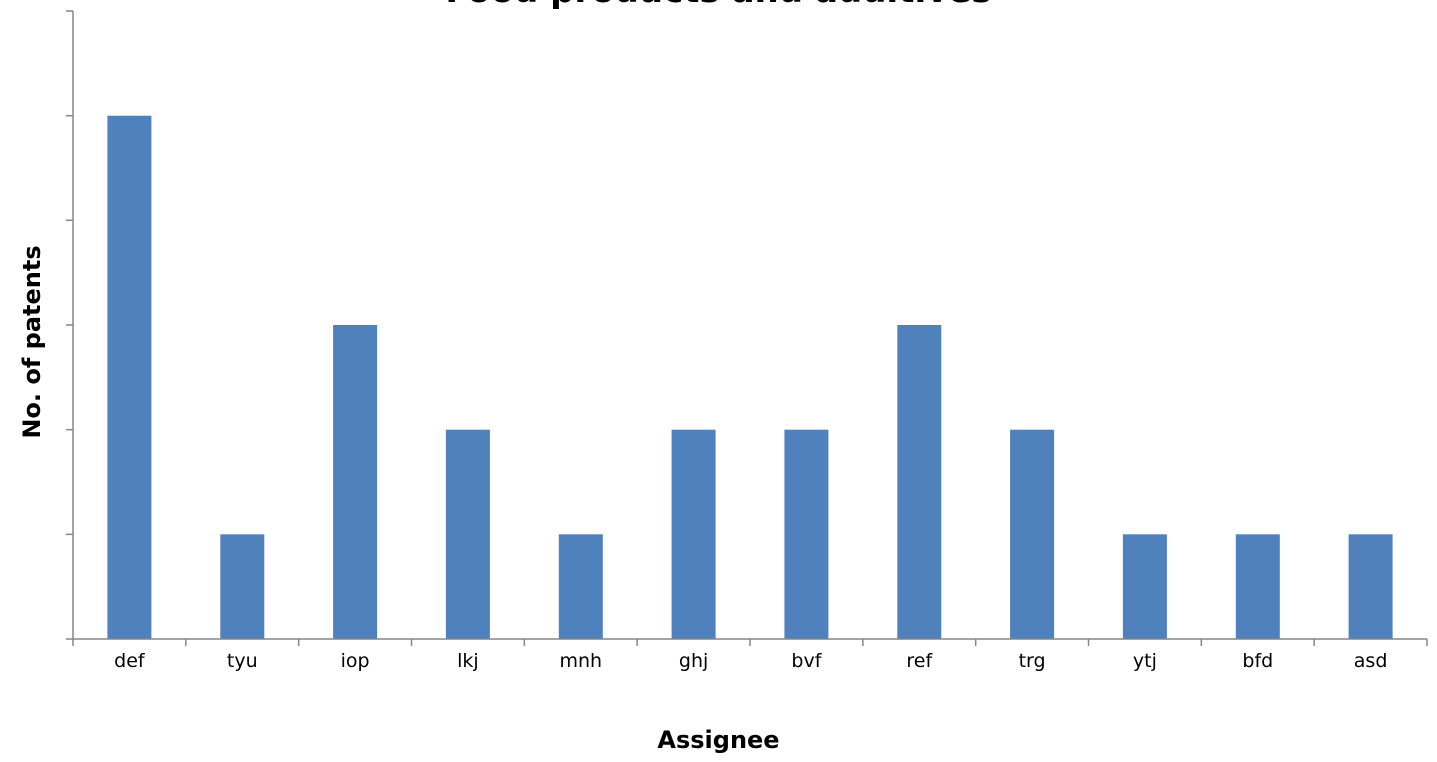  What do you see at coordinates (468, 661) in the screenshot?
I see `x-tick-label-lkj: lkj` at bounding box center [468, 661].